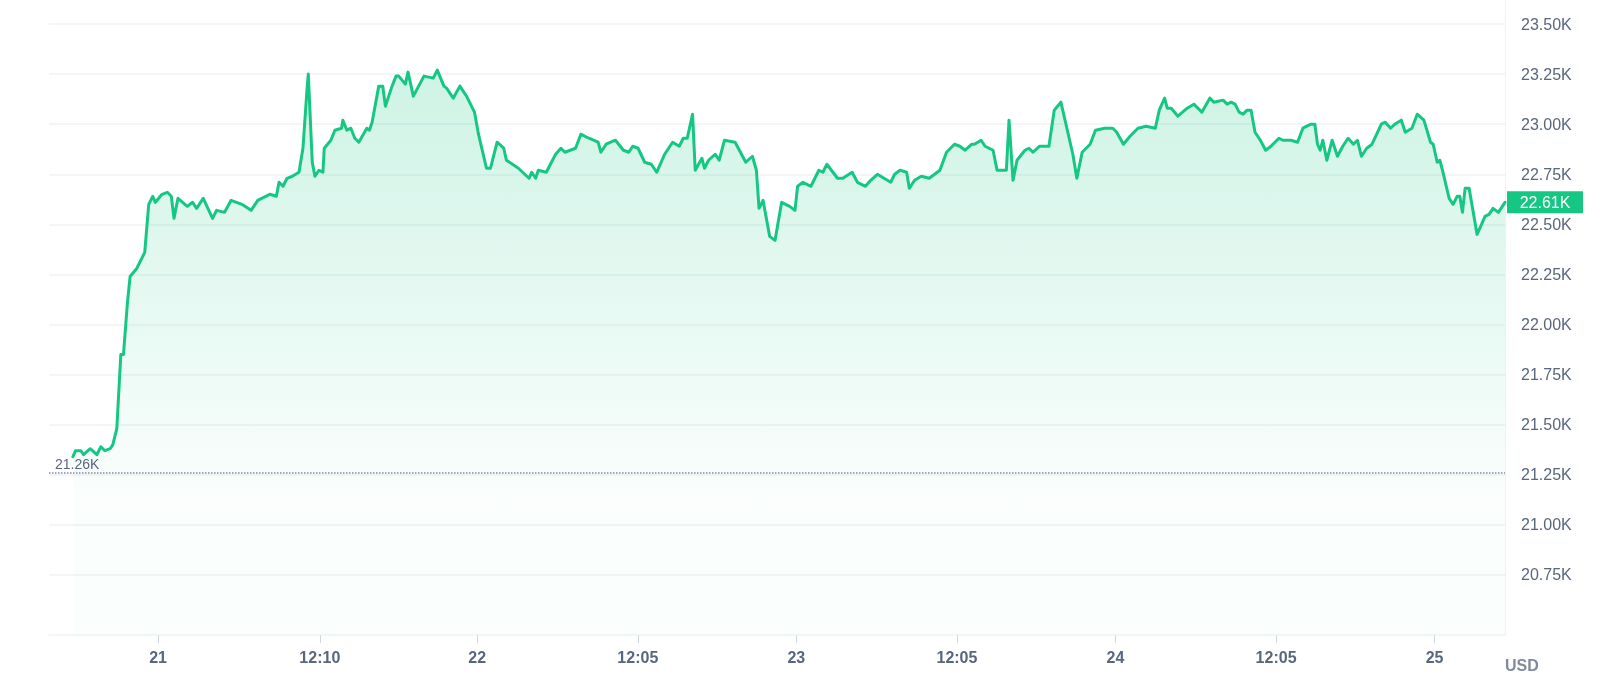 The width and height of the screenshot is (1600, 687). Describe the element at coordinates (1547, 224) in the screenshot. I see `y-tick-label: 22.50K` at that location.